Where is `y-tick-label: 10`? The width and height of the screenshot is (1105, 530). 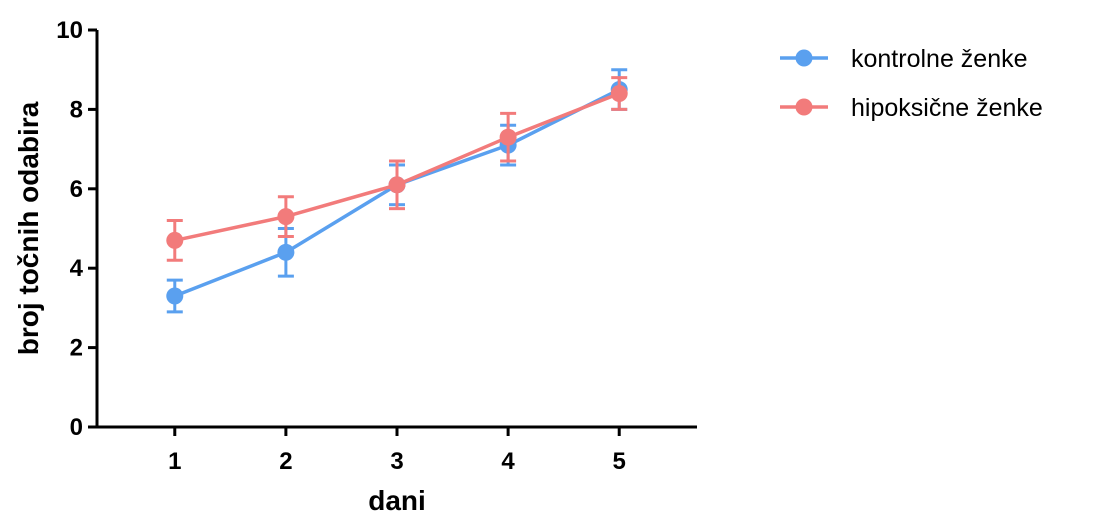
y-tick-label: 10 is located at coordinates (69, 30).